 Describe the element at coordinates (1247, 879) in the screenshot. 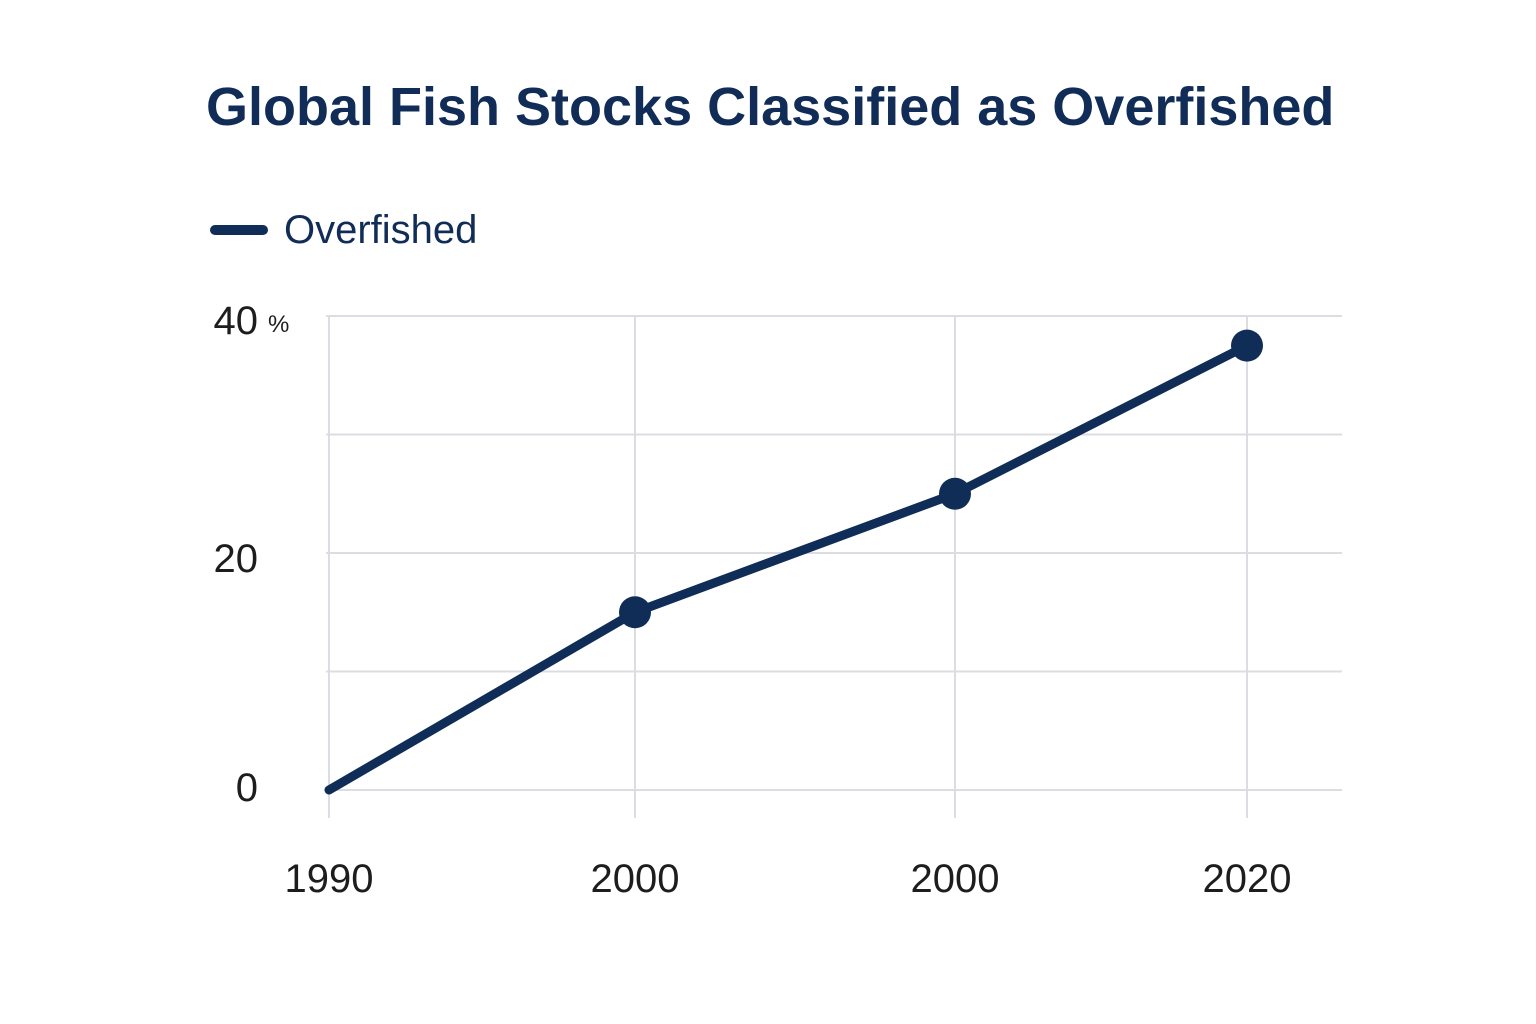

I see `x-tick-label-2020: 2020` at that location.